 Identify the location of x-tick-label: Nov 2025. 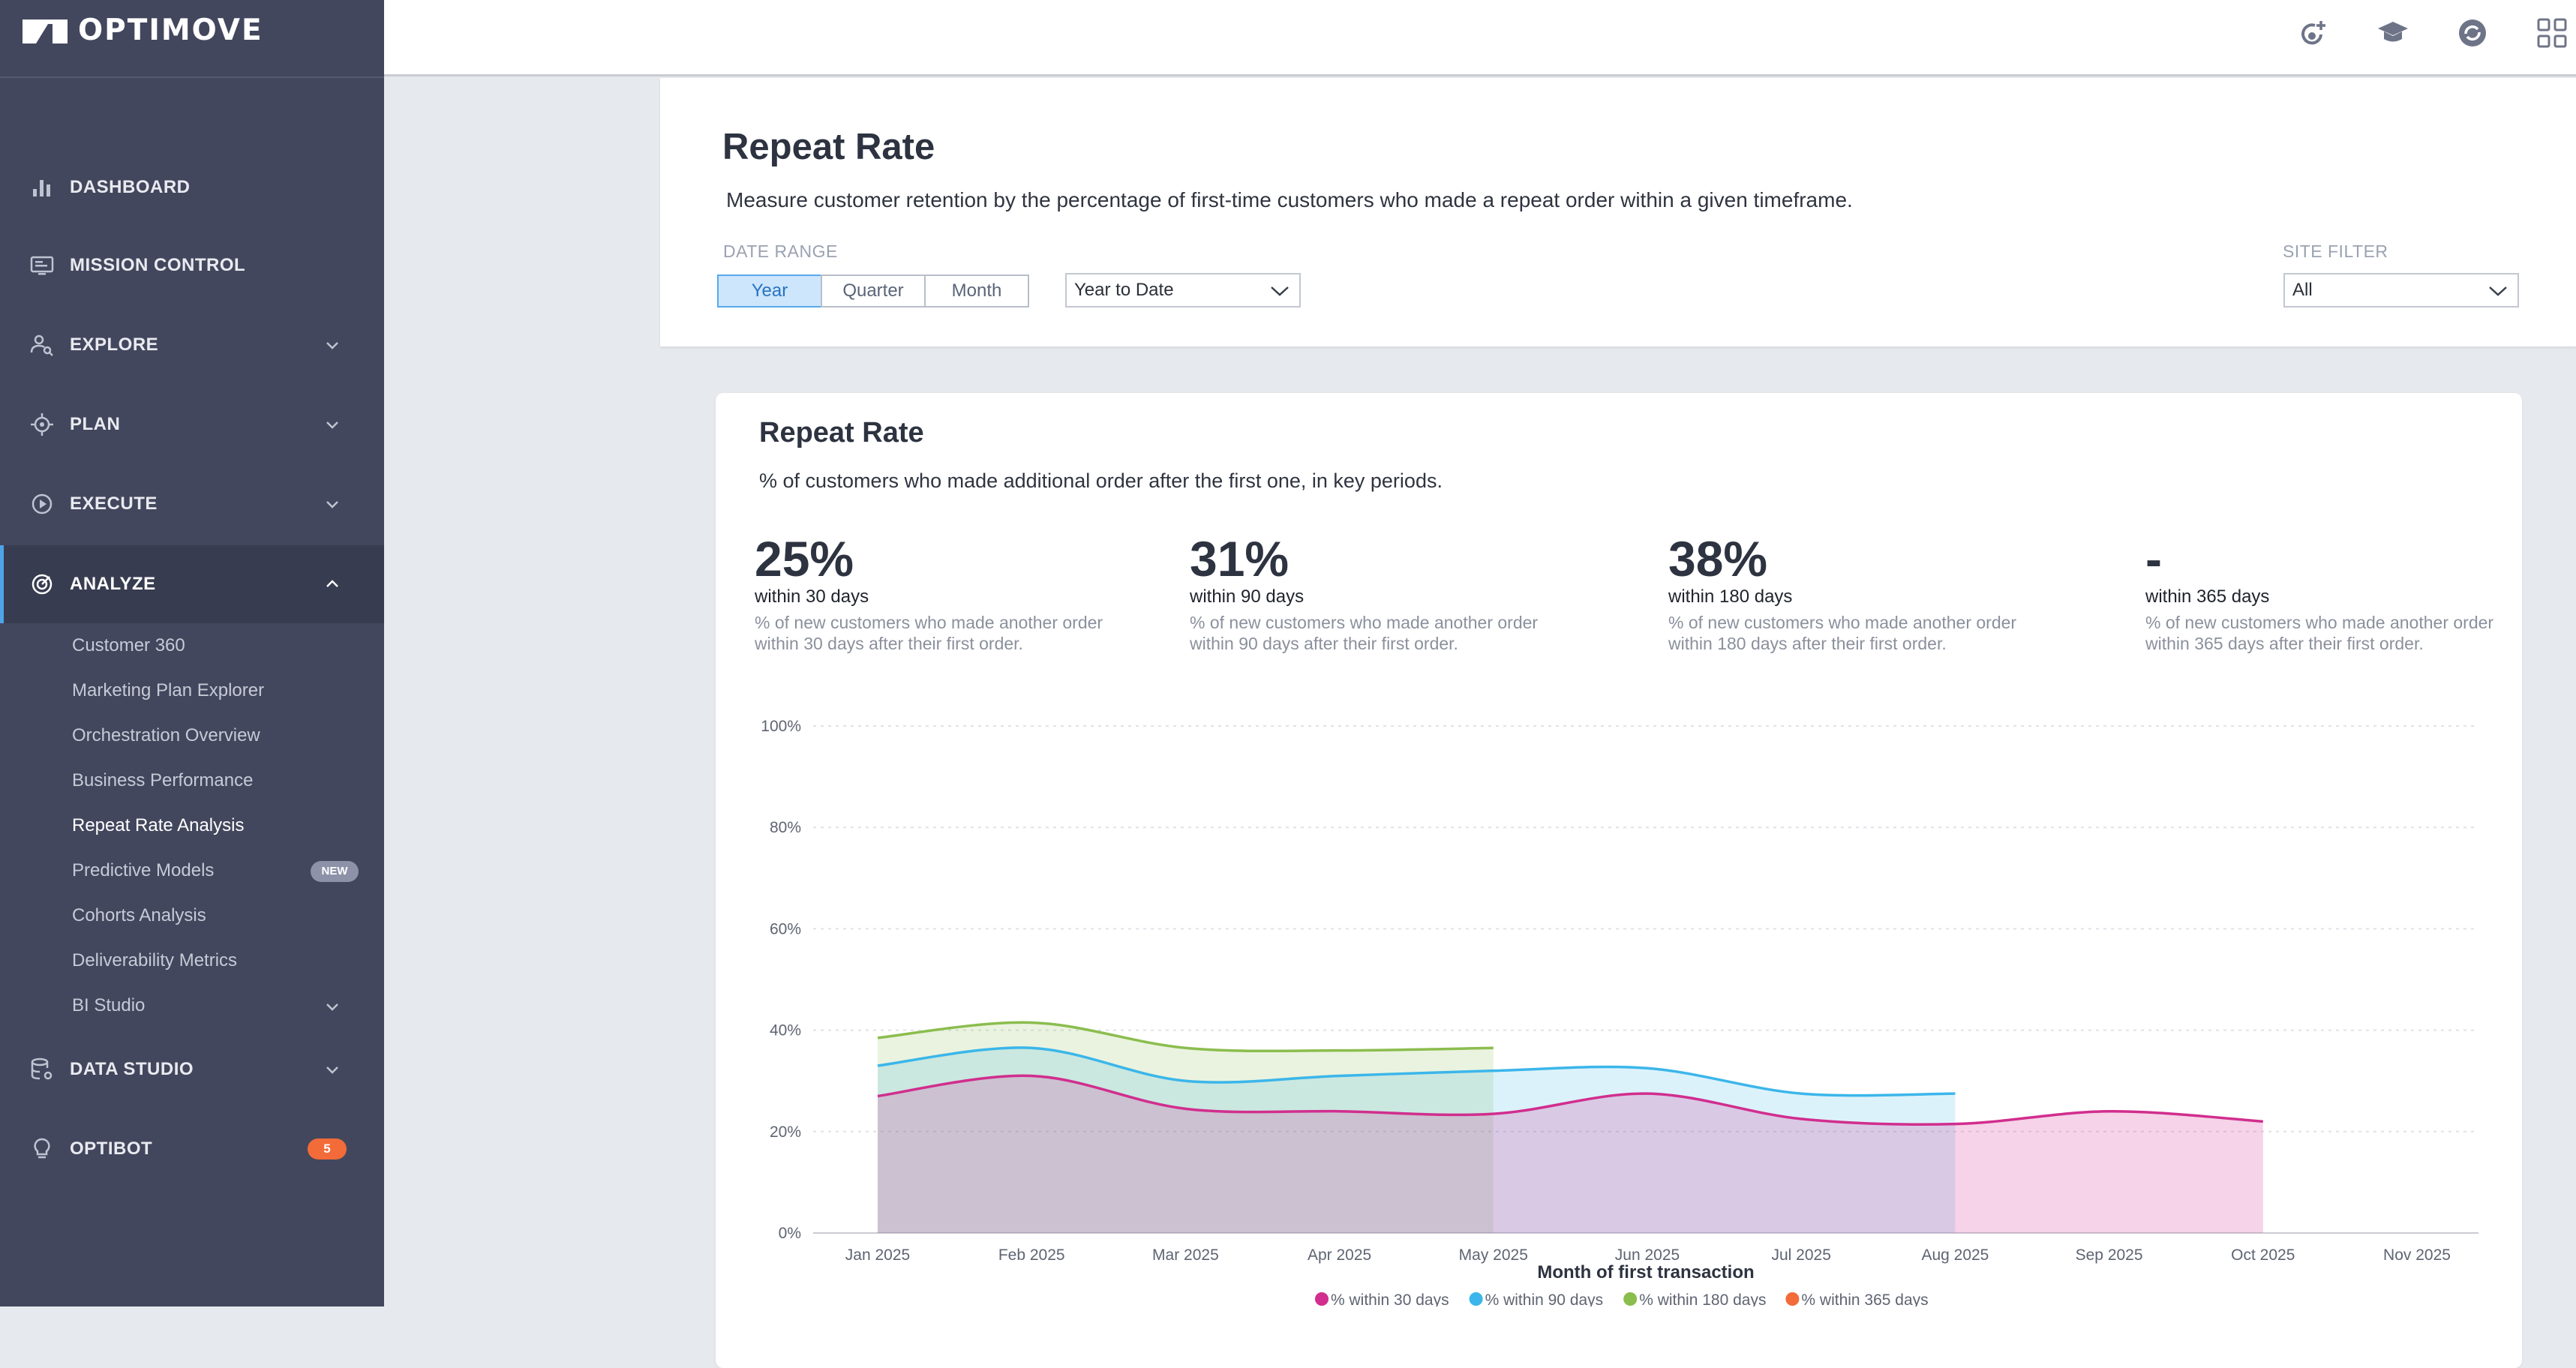
(2417, 1255).